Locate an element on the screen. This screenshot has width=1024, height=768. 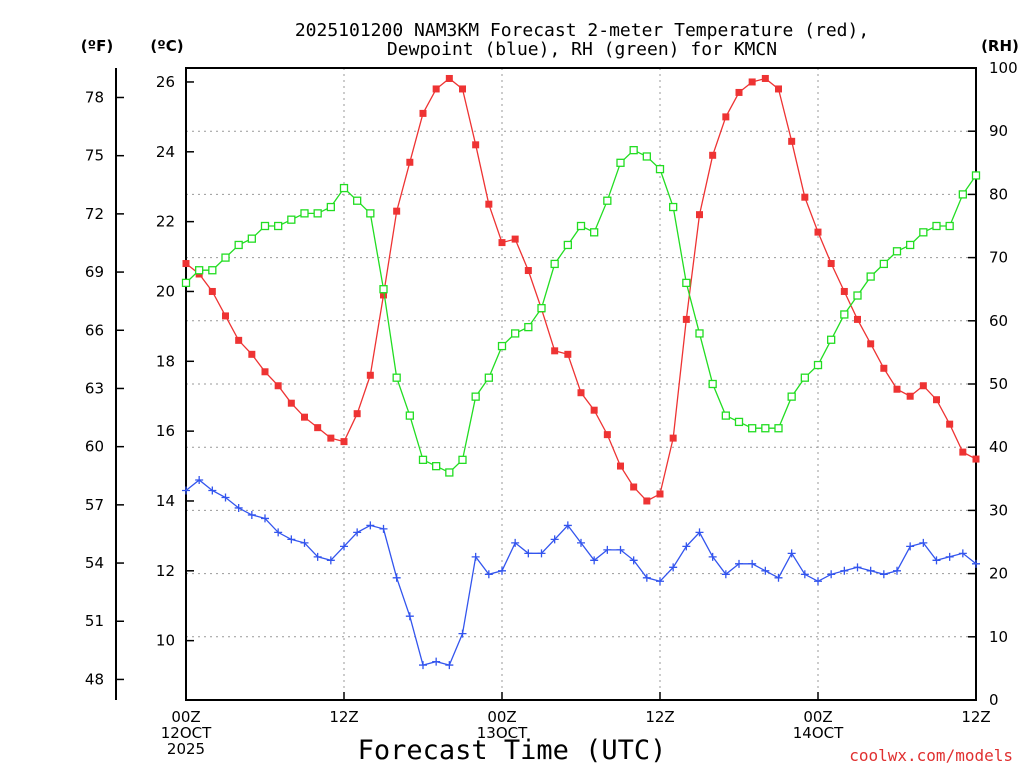
x-axis-label: Forecast Time (UTC) is located at coordinates (512, 750).